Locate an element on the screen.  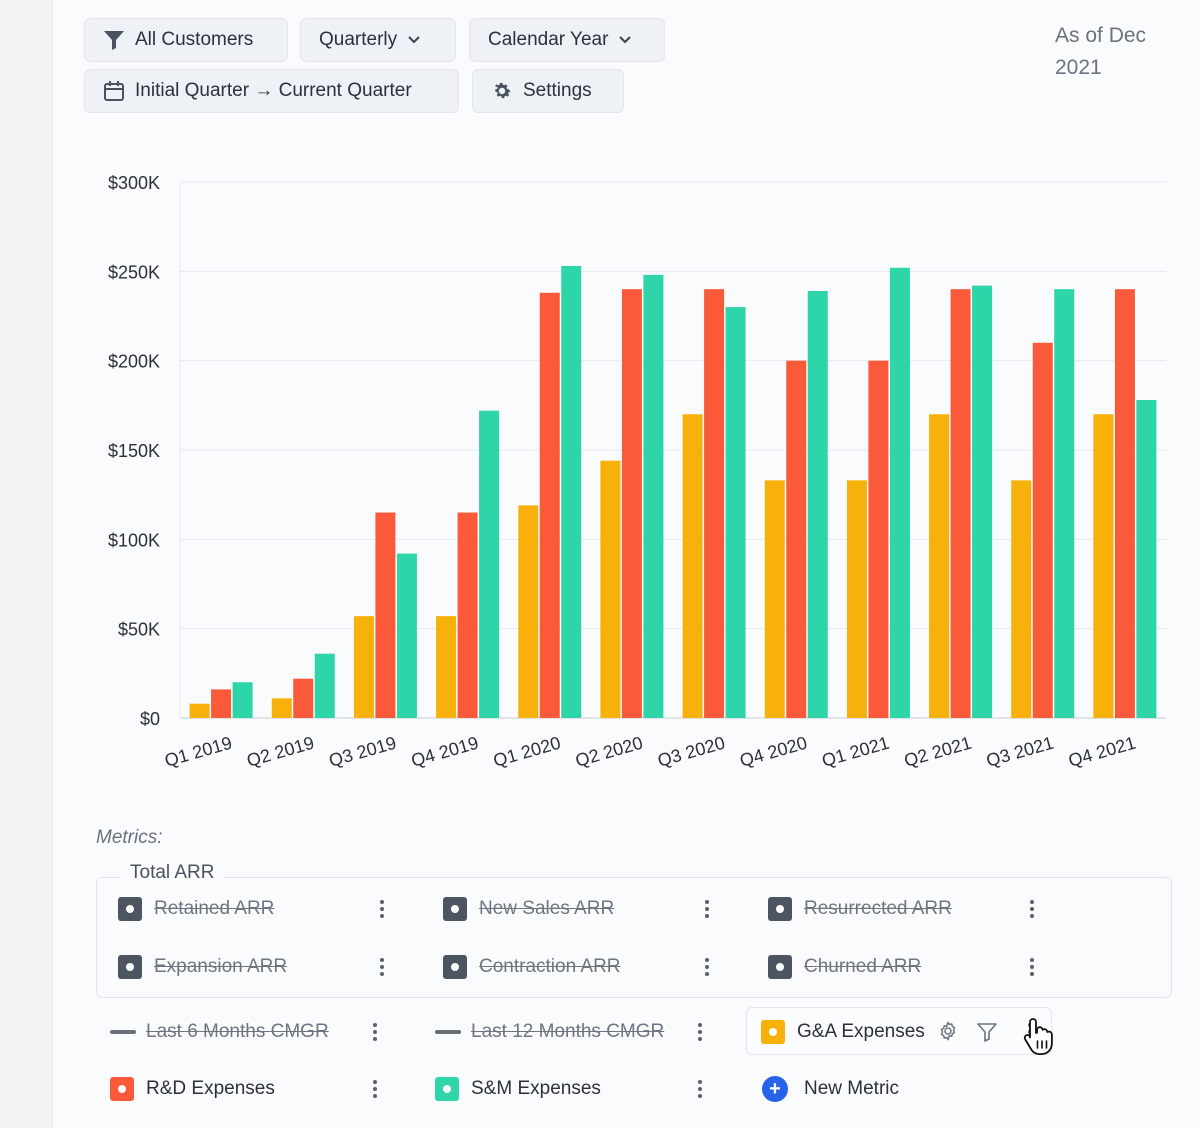
x-tick-label: Q4 2021 is located at coordinates (1102, 752).